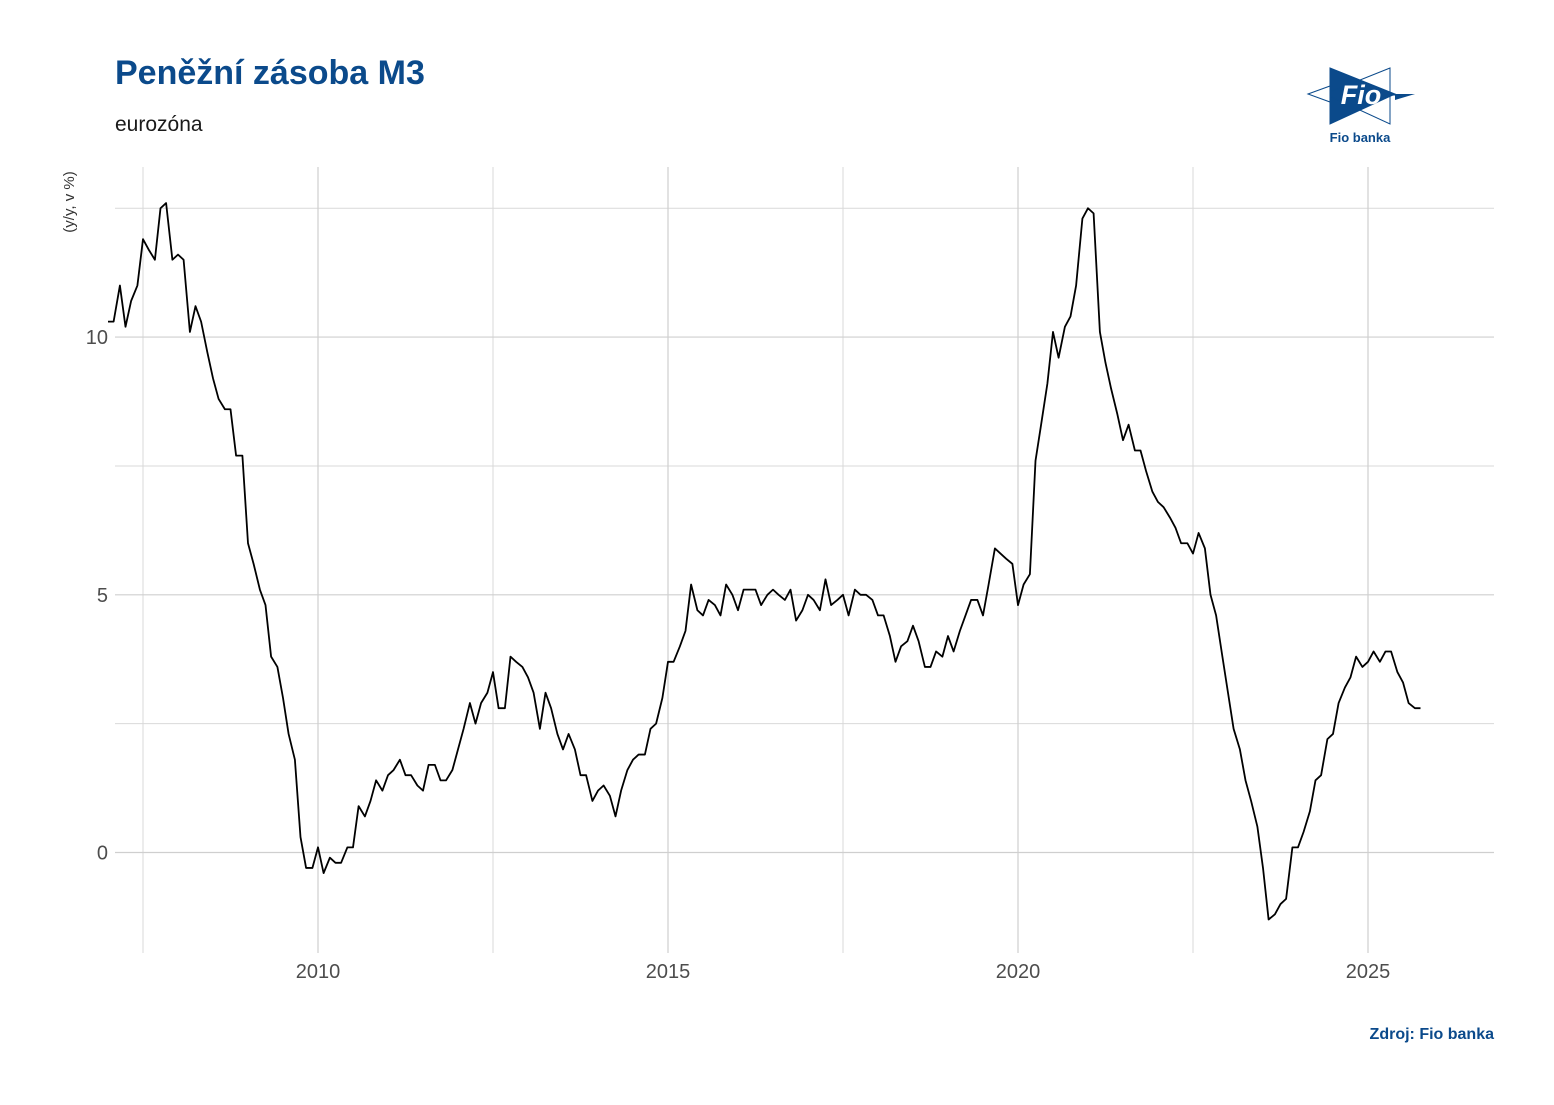 The height and width of the screenshot is (1105, 1554). I want to click on x-tick-label: 2025, so click(1368, 972).